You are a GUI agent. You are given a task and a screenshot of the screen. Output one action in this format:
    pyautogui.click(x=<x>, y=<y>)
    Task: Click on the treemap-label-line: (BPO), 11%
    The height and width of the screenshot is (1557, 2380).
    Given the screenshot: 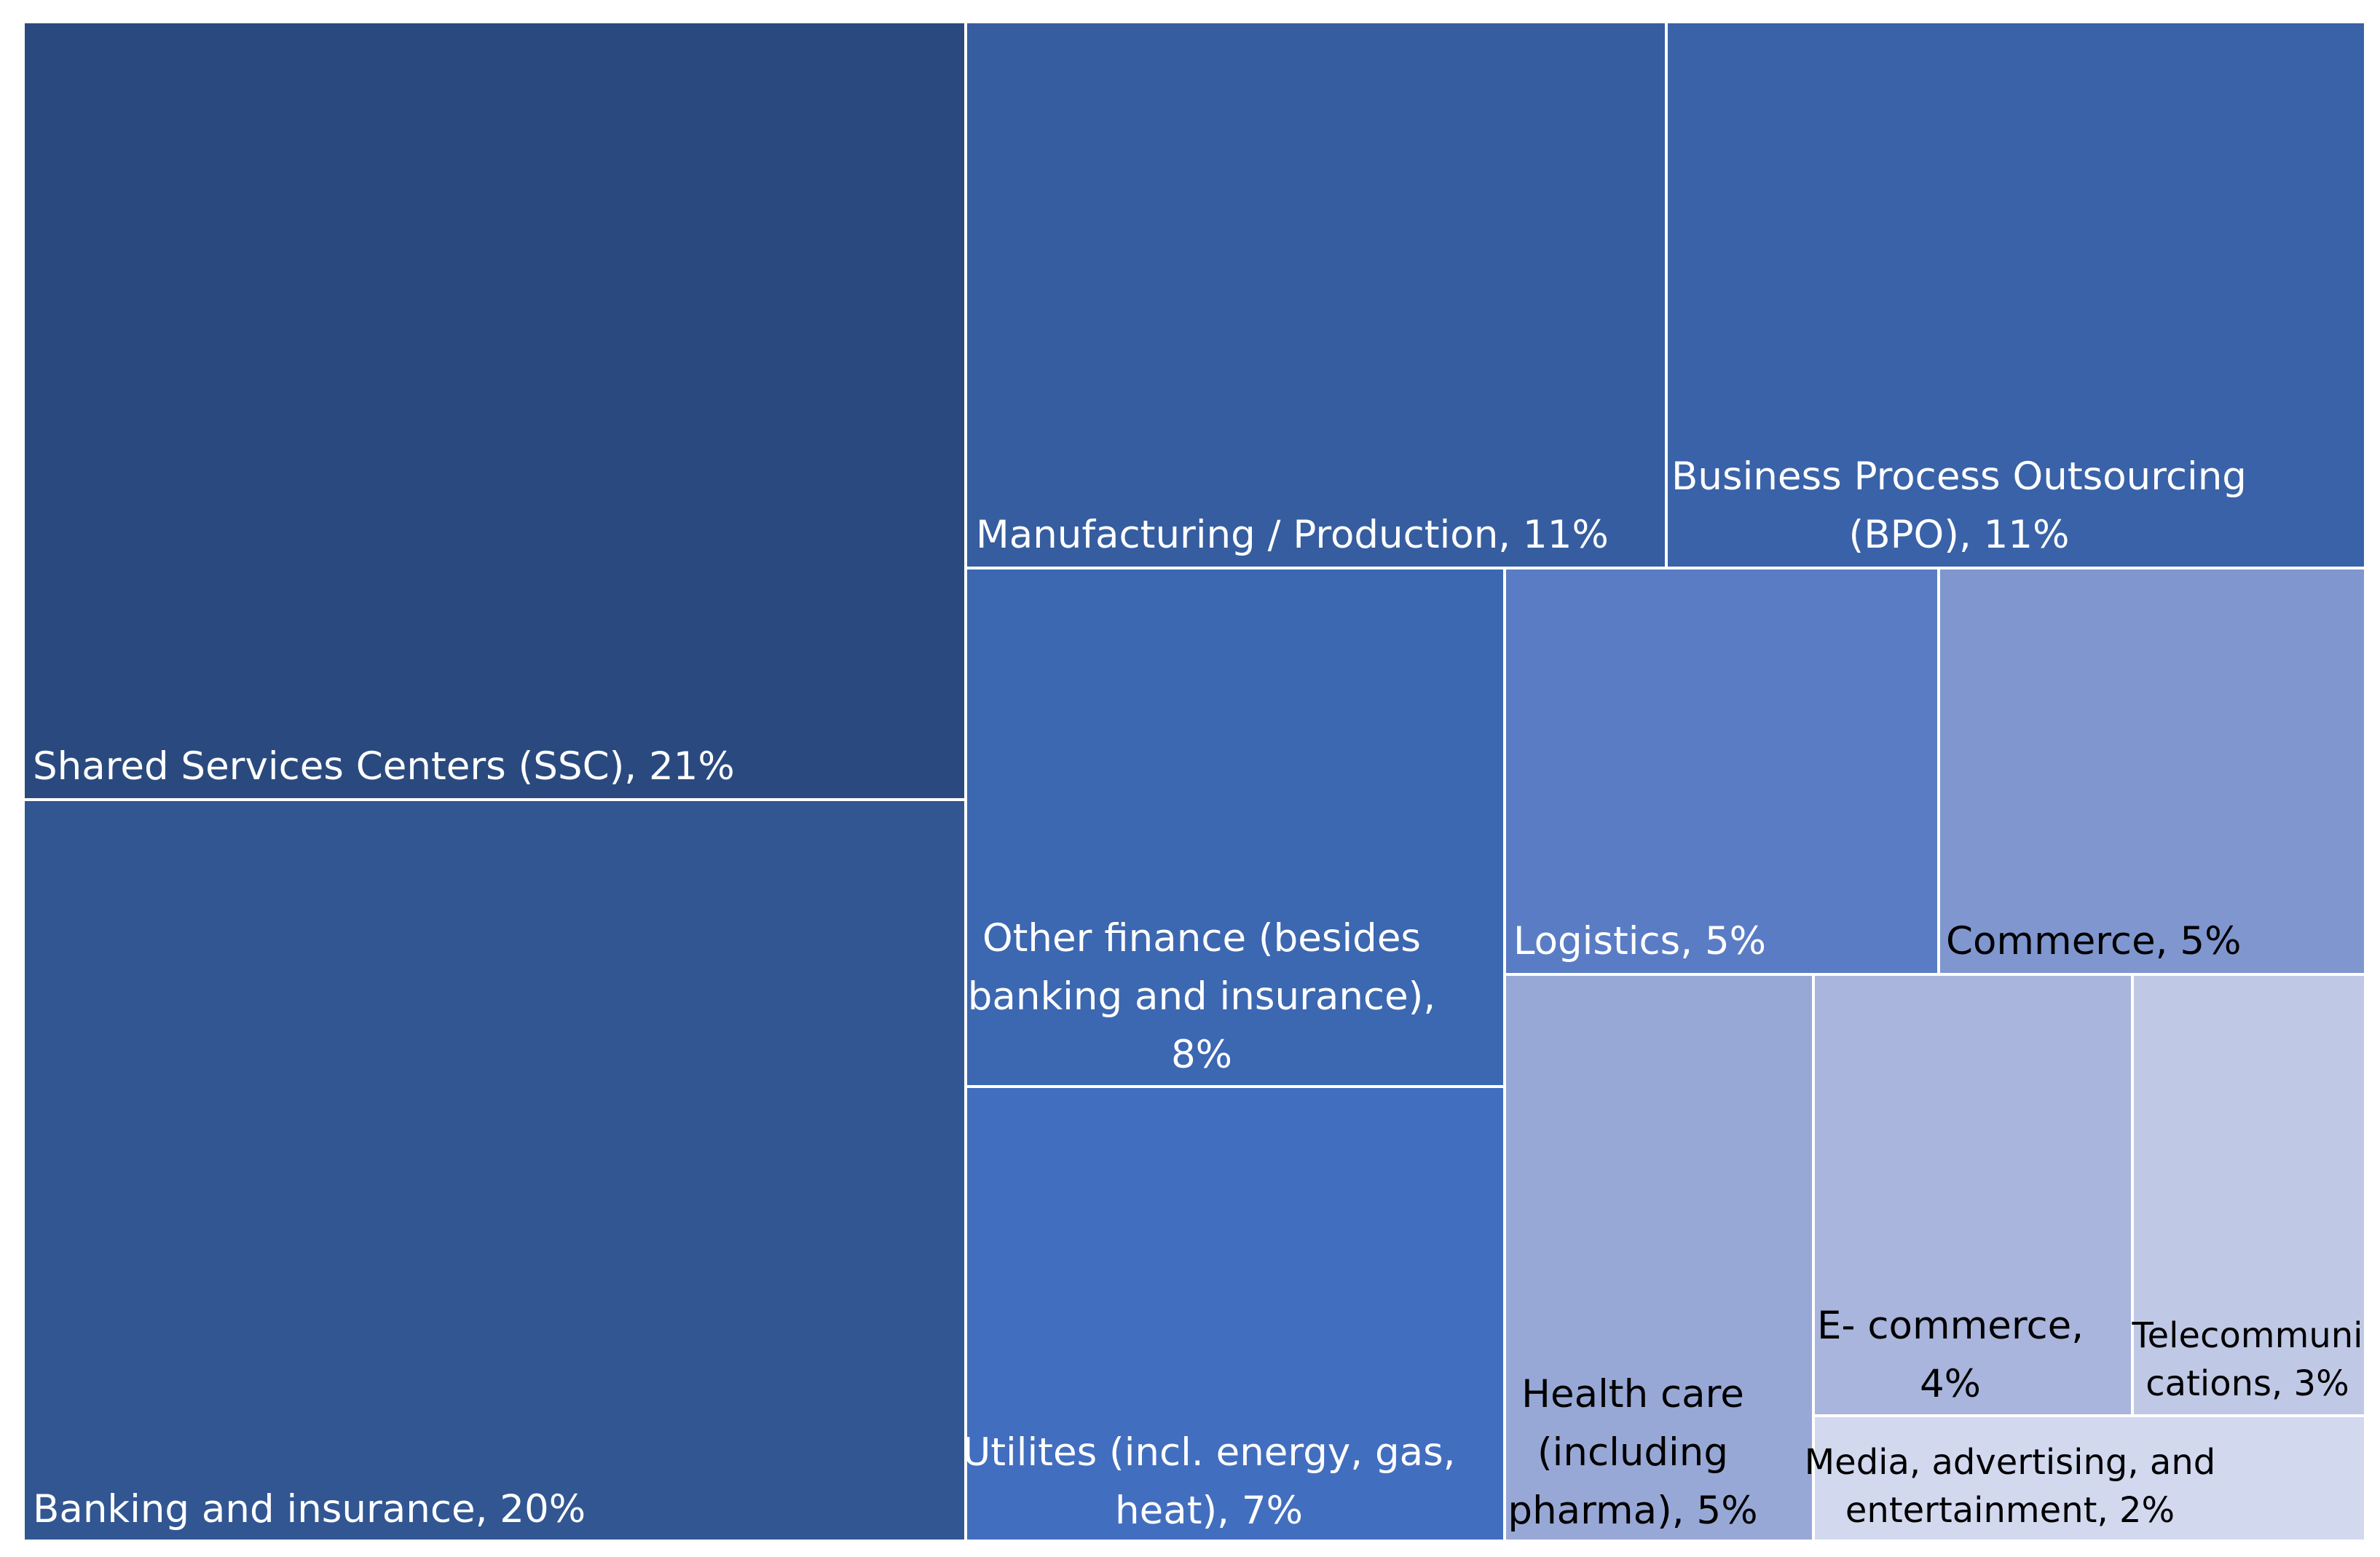 What is the action you would take?
    pyautogui.click(x=1959, y=535)
    